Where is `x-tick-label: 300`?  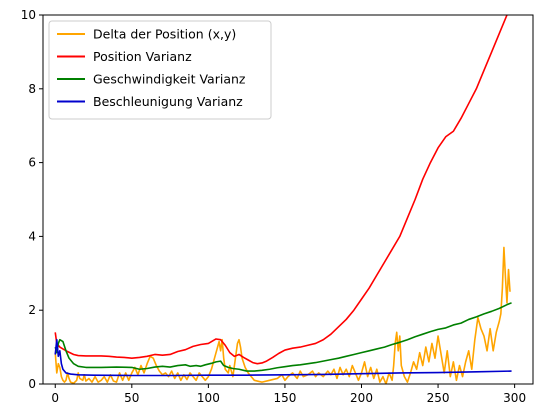 x-tick-label: 300 is located at coordinates (514, 398).